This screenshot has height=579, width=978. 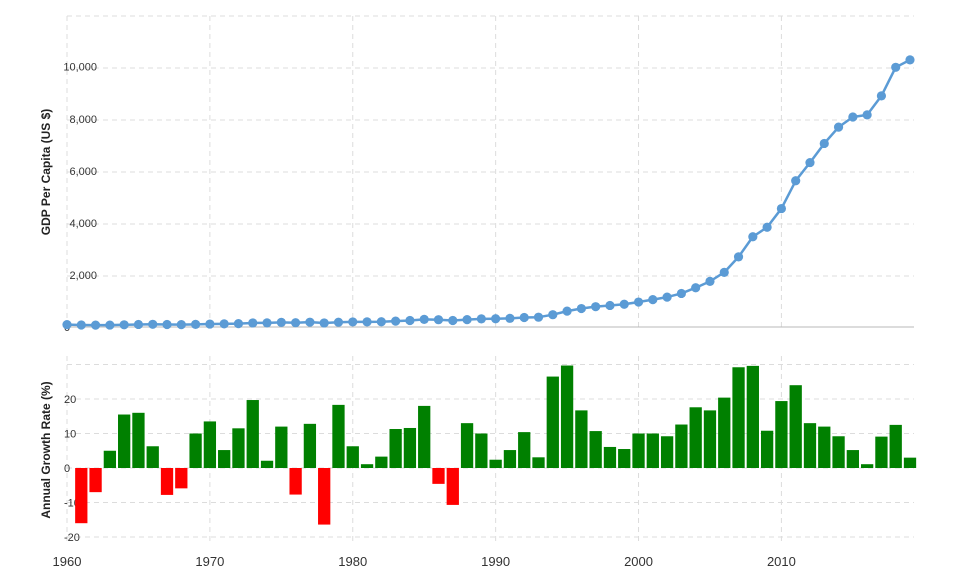 I want to click on growth-bar-1977, so click(x=310, y=445).